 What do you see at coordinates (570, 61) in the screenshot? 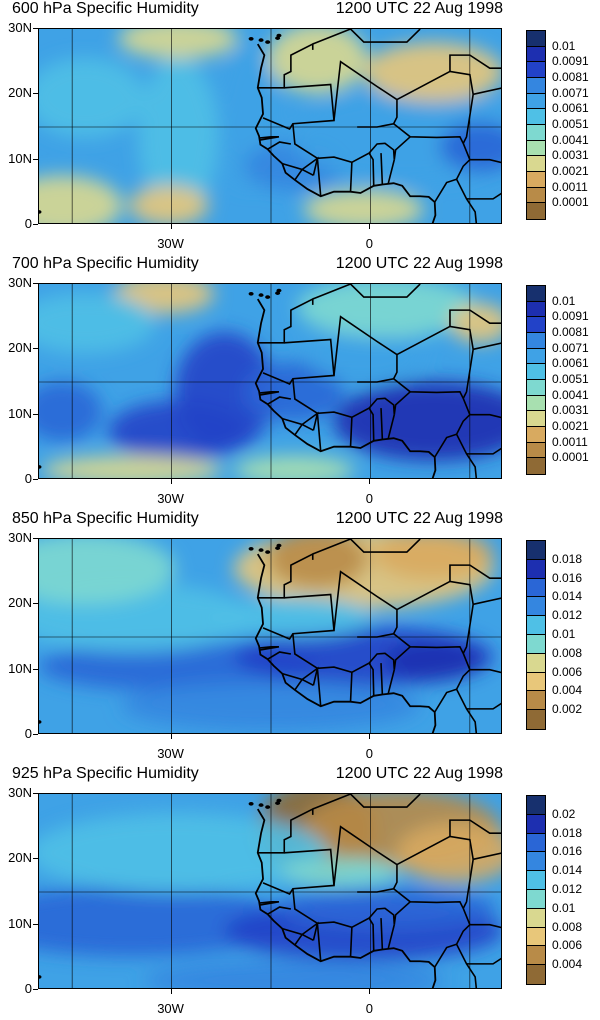
I see `colorbar-label: 0.0091` at bounding box center [570, 61].